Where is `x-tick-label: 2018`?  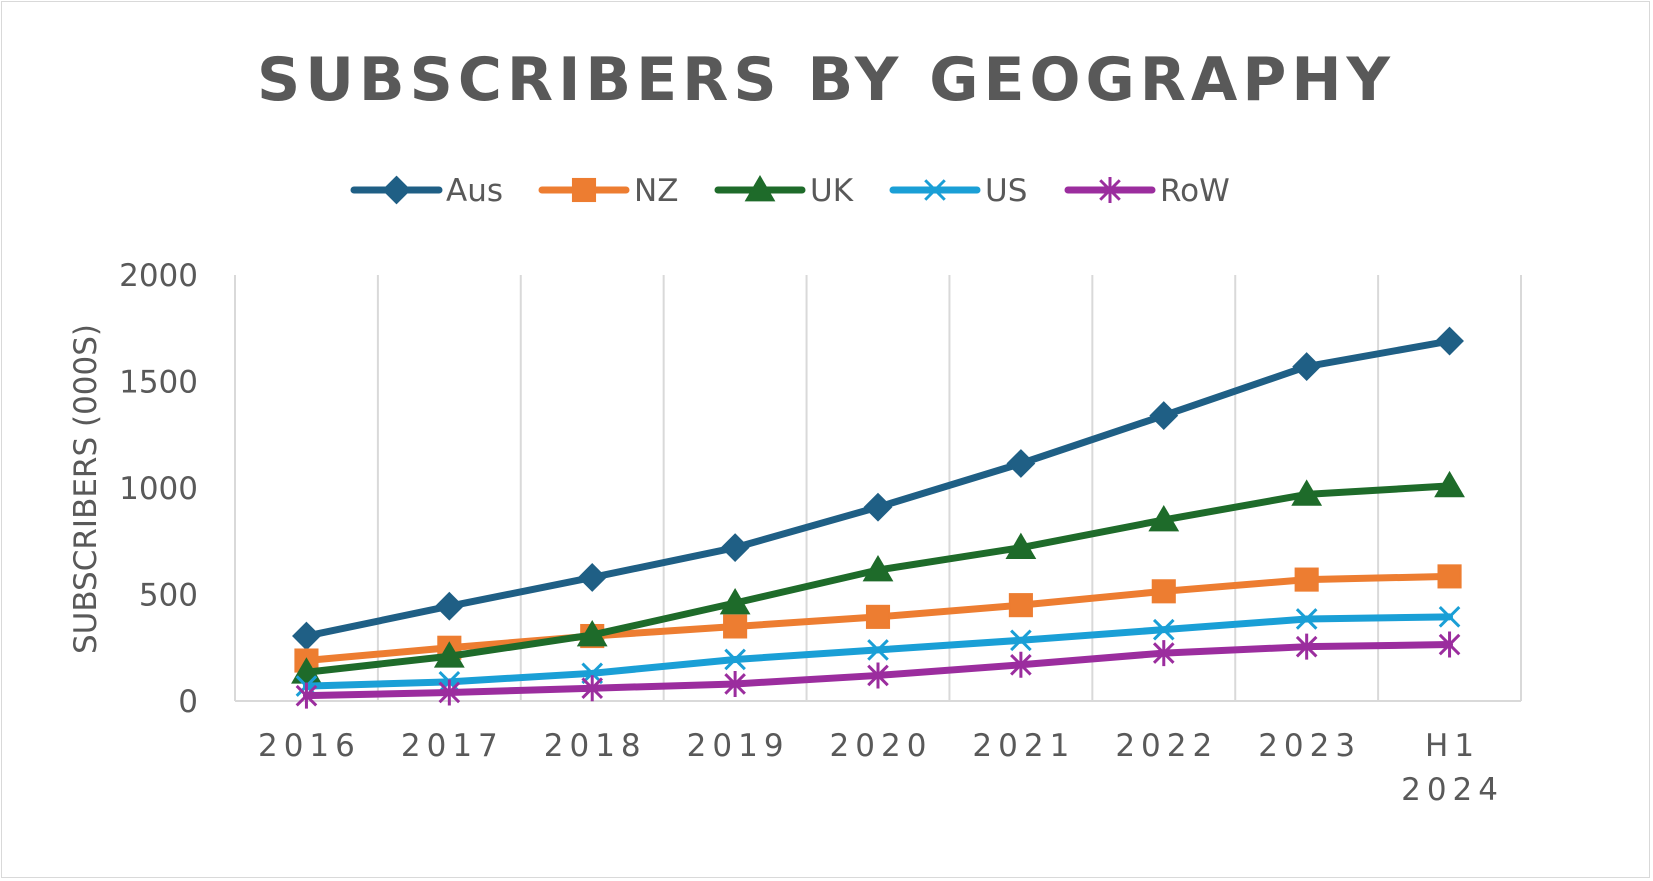 x-tick-label: 2018 is located at coordinates (595, 746).